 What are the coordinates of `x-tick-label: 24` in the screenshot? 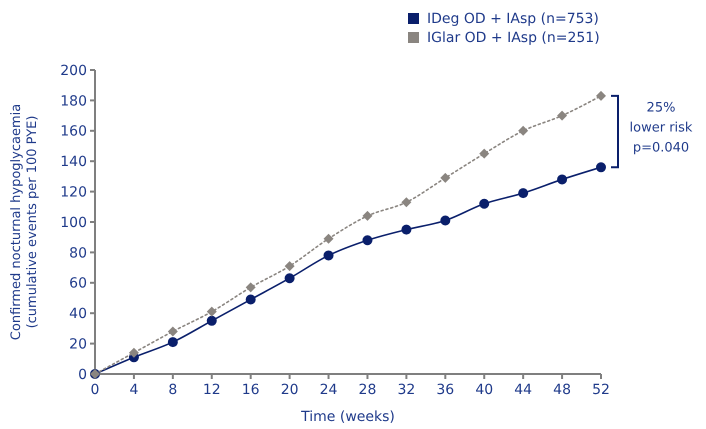 It's located at (329, 390).